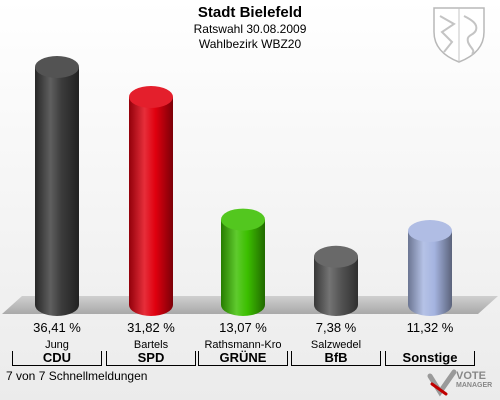  Describe the element at coordinates (474, 385) in the screenshot. I see `logo-word-manager: MANAGER` at that location.